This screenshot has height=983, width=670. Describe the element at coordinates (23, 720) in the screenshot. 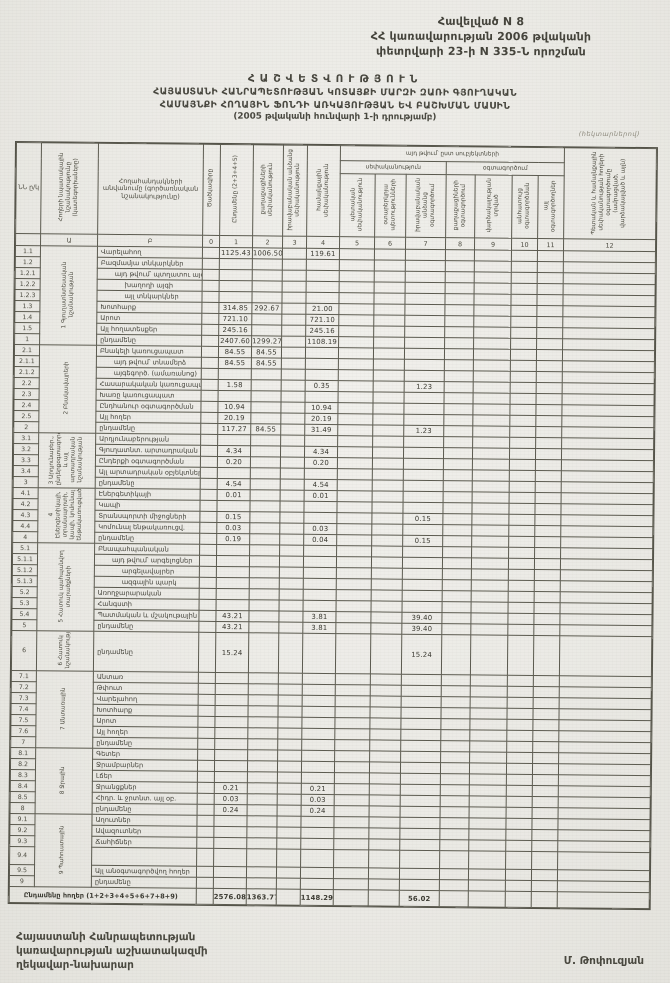

I see `row-code-cell: 7.5` at that location.